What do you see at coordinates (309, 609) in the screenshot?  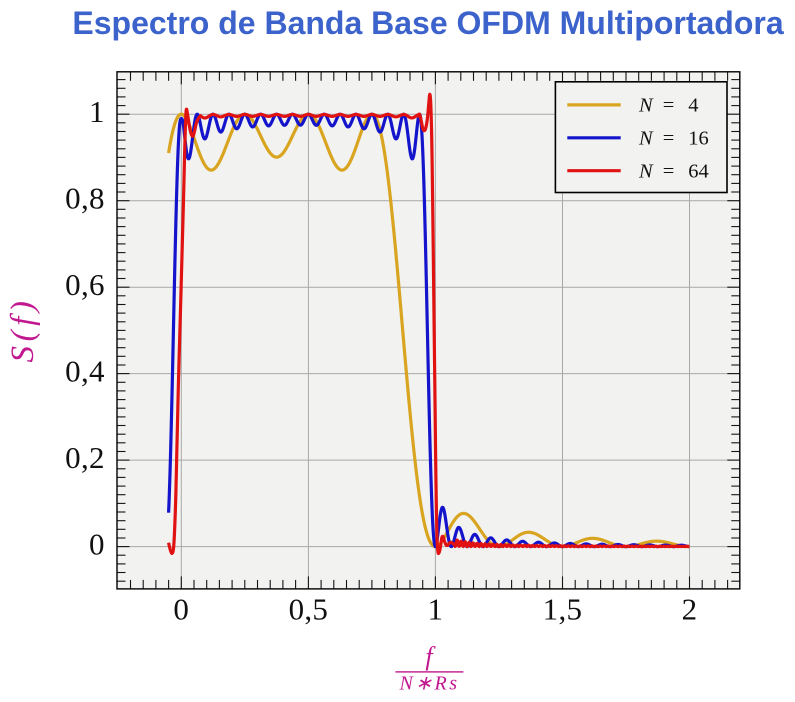 I see `svg-text: 0,5` at bounding box center [309, 609].